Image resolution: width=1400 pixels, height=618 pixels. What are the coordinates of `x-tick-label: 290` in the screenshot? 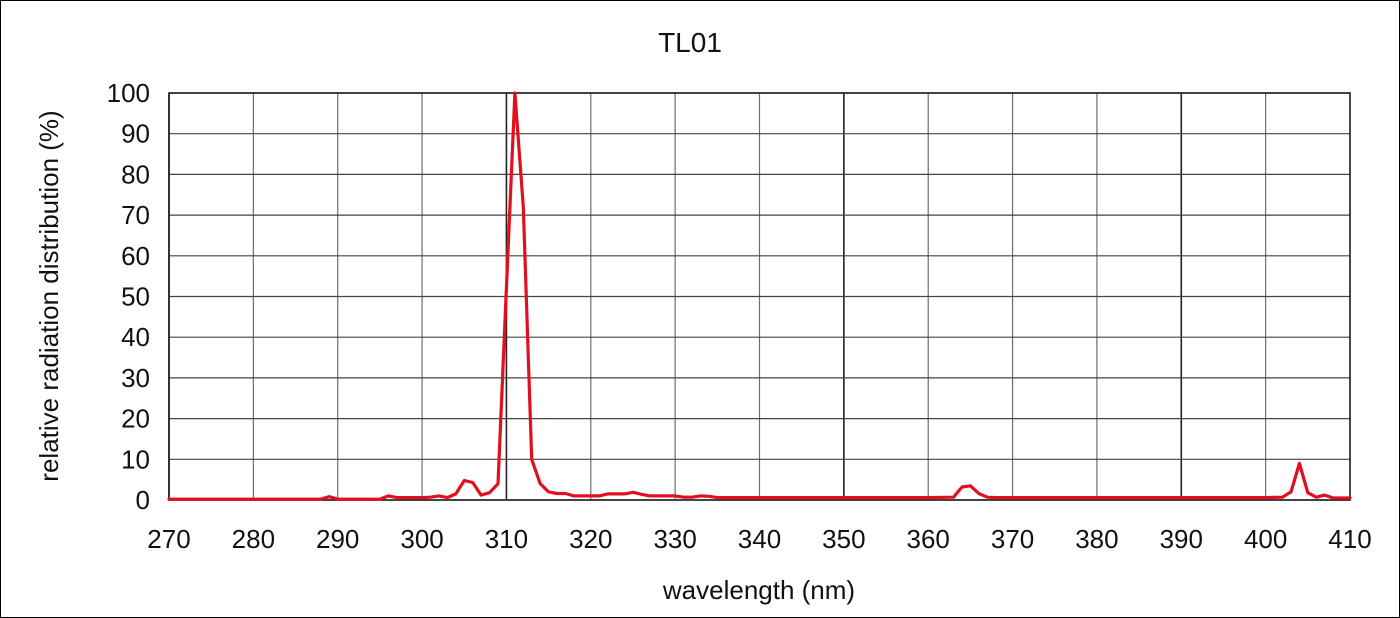 It's located at (337, 539).